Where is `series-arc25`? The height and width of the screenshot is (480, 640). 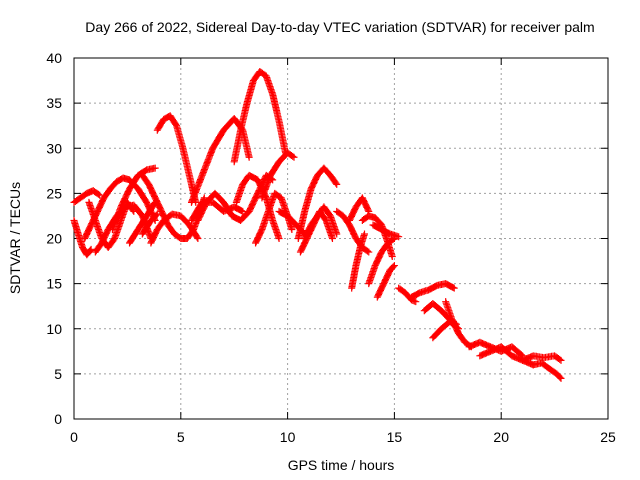 series-arc25 is located at coordinates (358, 261).